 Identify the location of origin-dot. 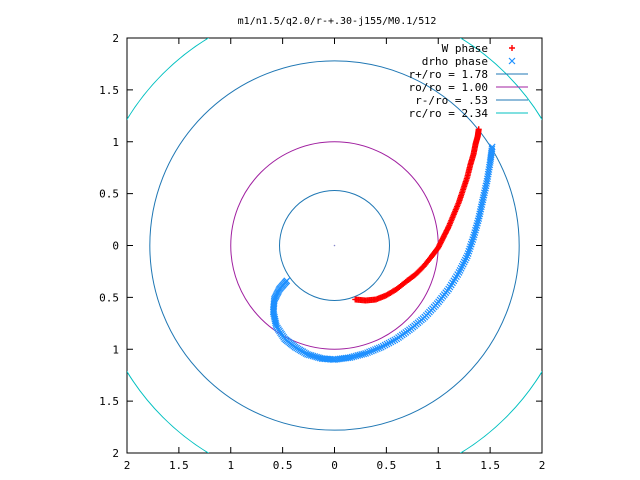
(334, 245).